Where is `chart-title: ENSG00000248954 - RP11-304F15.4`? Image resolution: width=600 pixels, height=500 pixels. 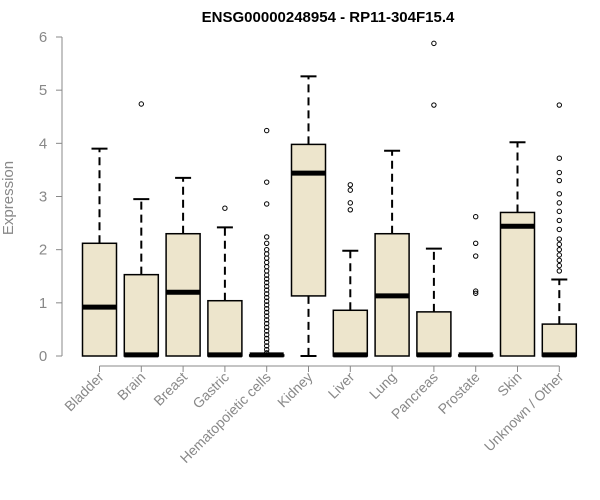 chart-title: ENSG00000248954 - RP11-304F15.4 is located at coordinates (328, 17).